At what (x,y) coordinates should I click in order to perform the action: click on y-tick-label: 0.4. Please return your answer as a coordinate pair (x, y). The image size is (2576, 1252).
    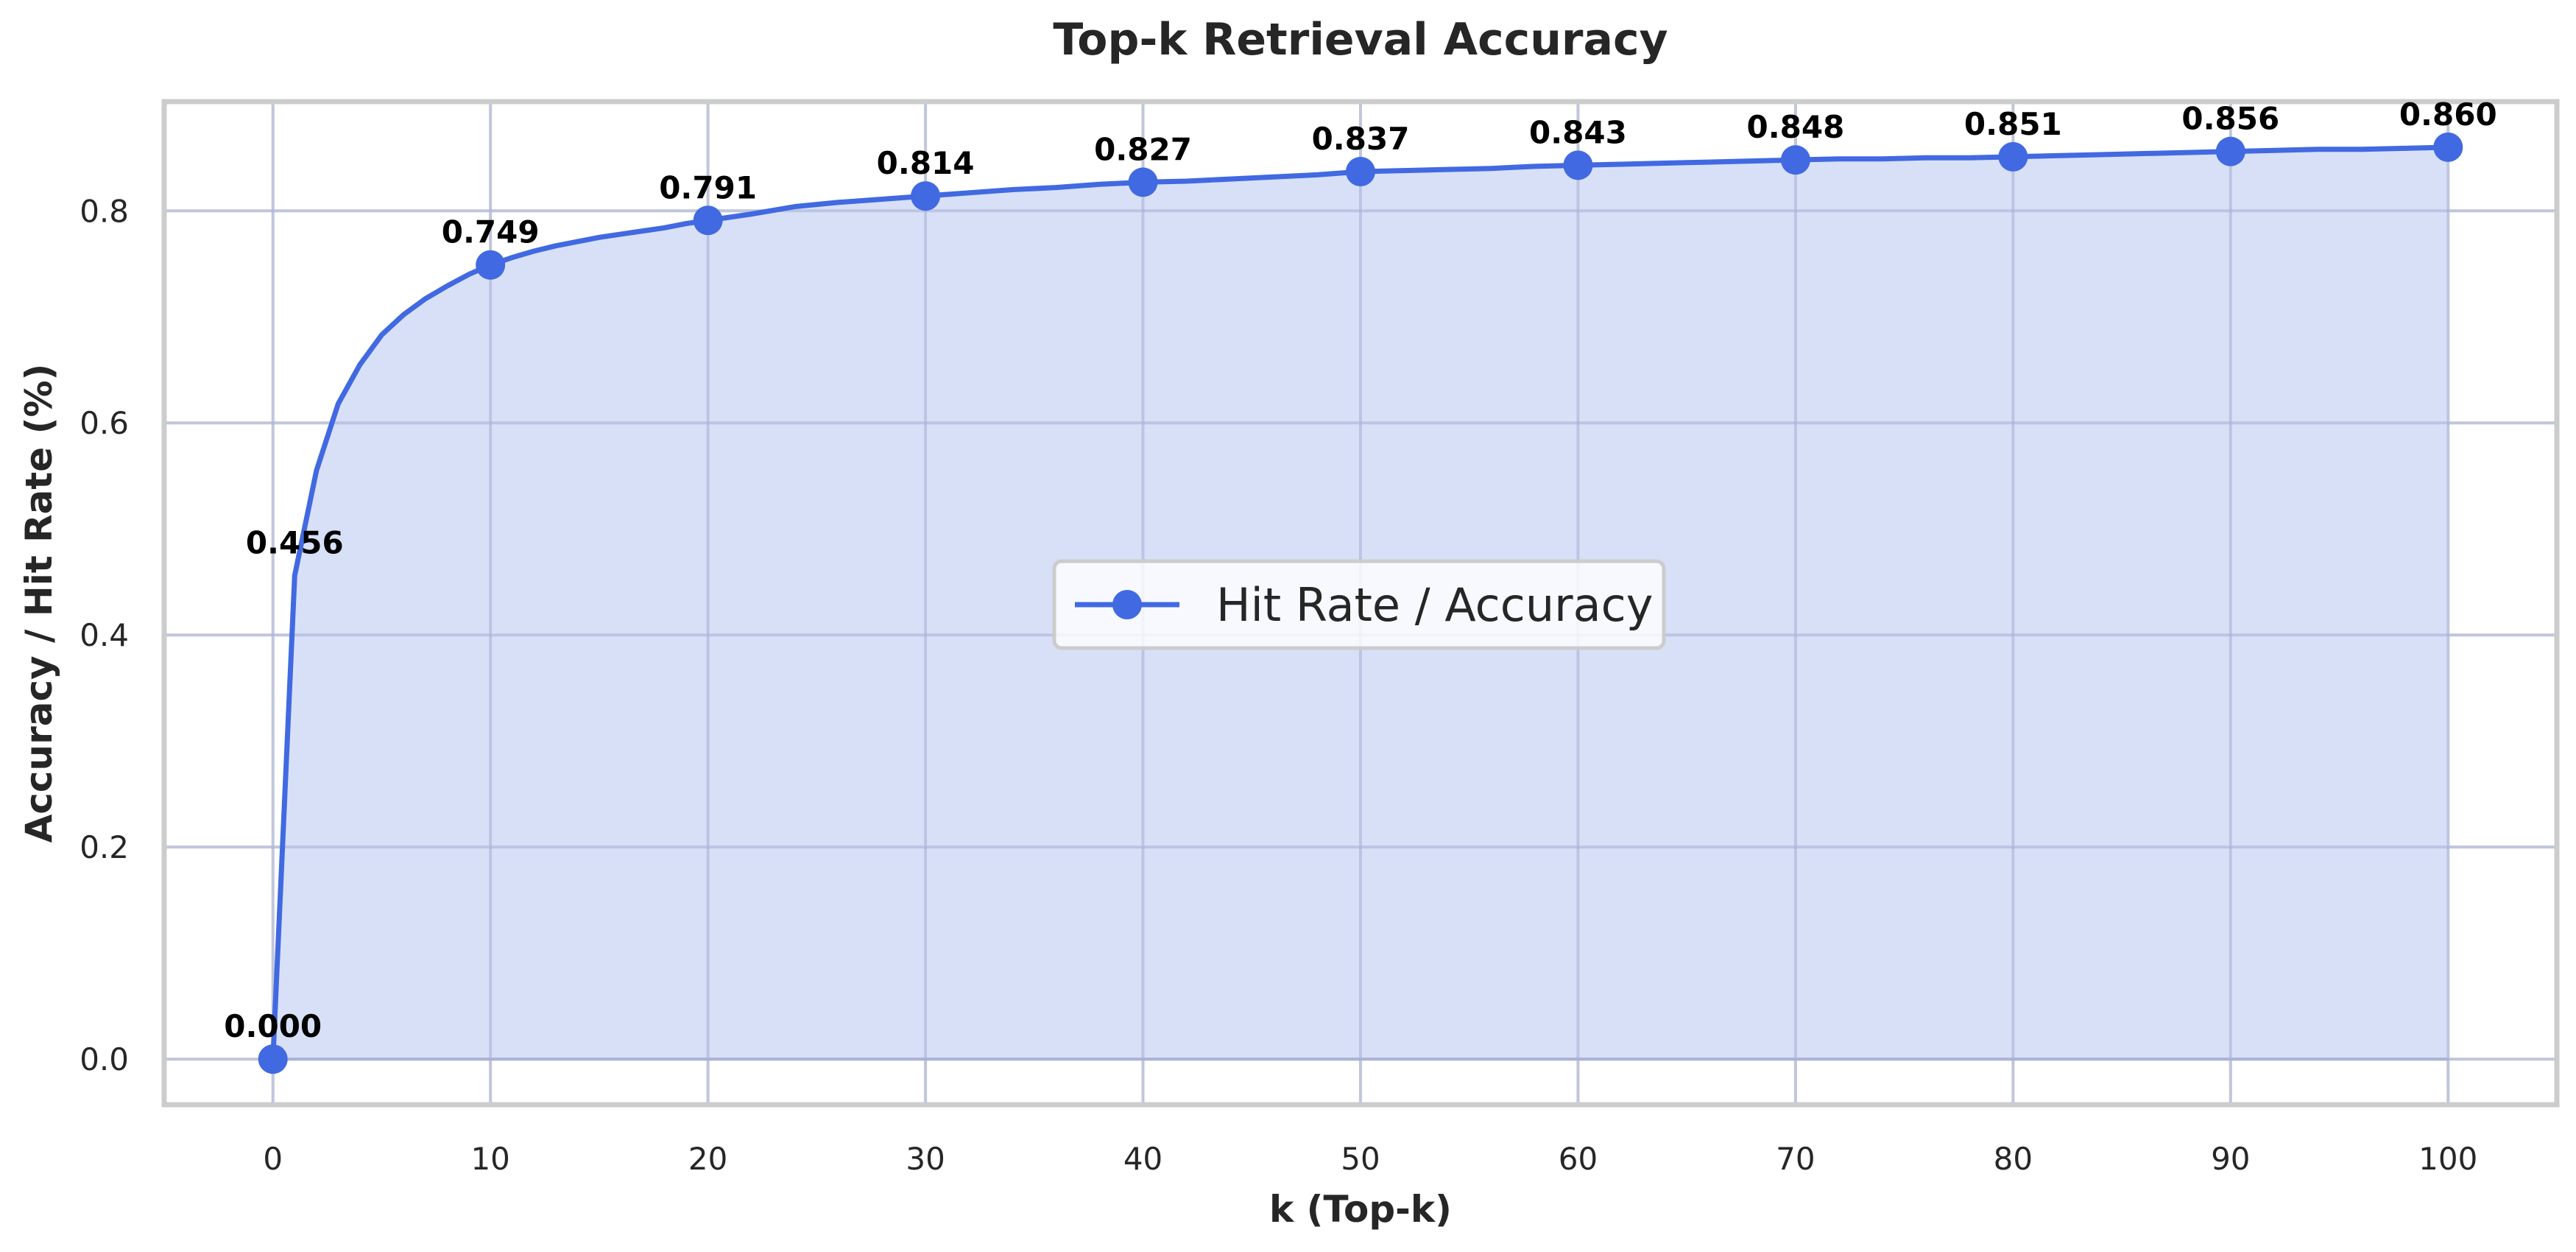
    Looking at the image, I should click on (104, 635).